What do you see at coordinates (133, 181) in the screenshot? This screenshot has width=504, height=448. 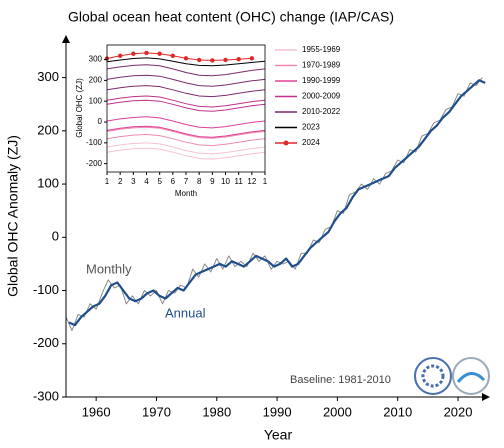 I see `inset-x-tick-label: 3` at bounding box center [133, 181].